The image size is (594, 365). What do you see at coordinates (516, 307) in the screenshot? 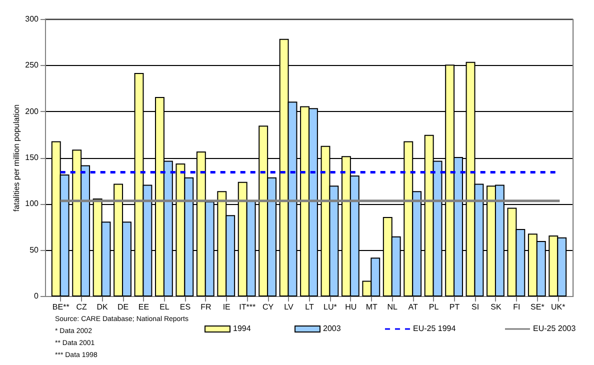
I see `x-tick-label: FI` at bounding box center [516, 307].